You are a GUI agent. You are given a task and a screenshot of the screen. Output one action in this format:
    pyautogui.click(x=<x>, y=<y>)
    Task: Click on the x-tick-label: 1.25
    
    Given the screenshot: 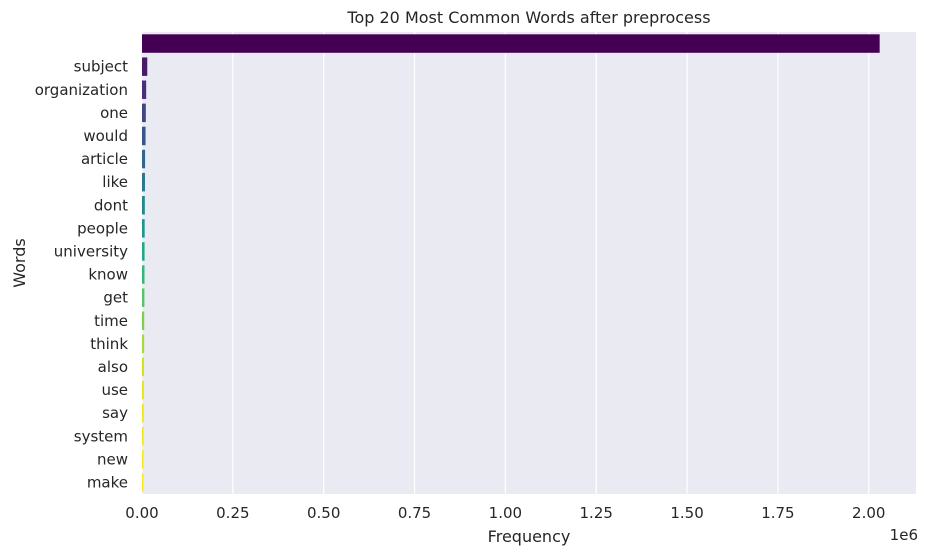 What is the action you would take?
    pyautogui.click(x=596, y=513)
    